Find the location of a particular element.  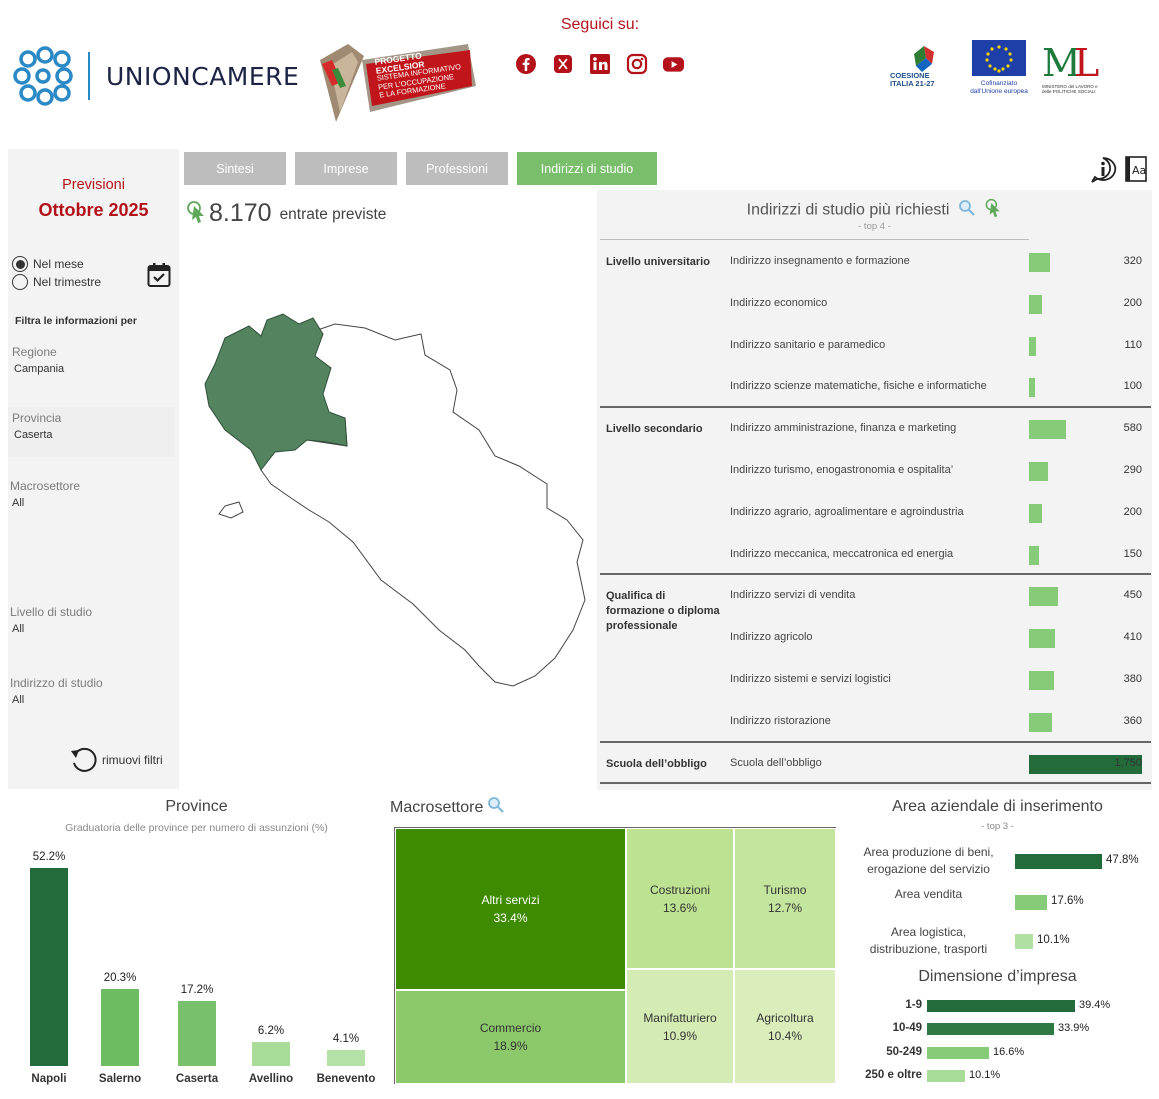

studio-value: 1,750 is located at coordinates (1128, 762).